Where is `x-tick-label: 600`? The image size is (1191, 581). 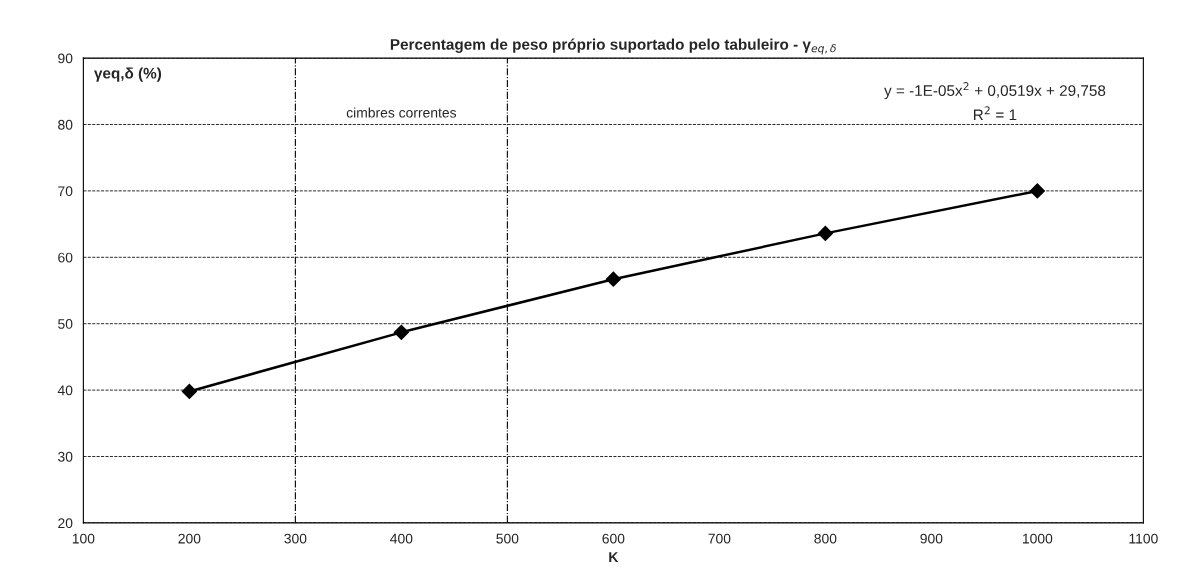 x-tick-label: 600 is located at coordinates (613, 538).